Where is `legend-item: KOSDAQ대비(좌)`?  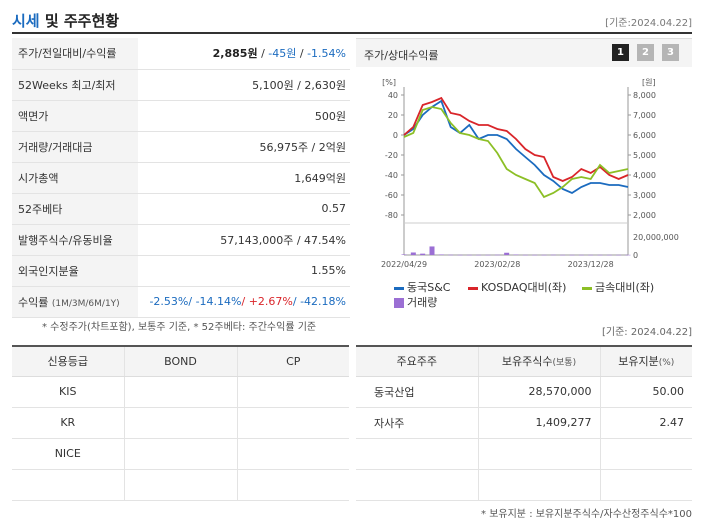 legend-item: KOSDAQ대비(좌) is located at coordinates (517, 287).